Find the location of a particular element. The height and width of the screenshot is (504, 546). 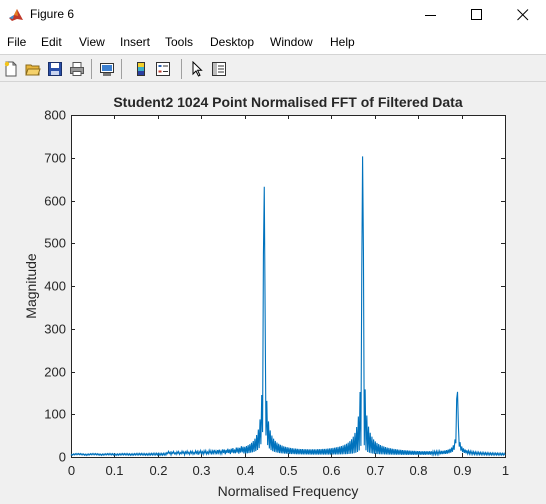

legend-button is located at coordinates (163, 69).